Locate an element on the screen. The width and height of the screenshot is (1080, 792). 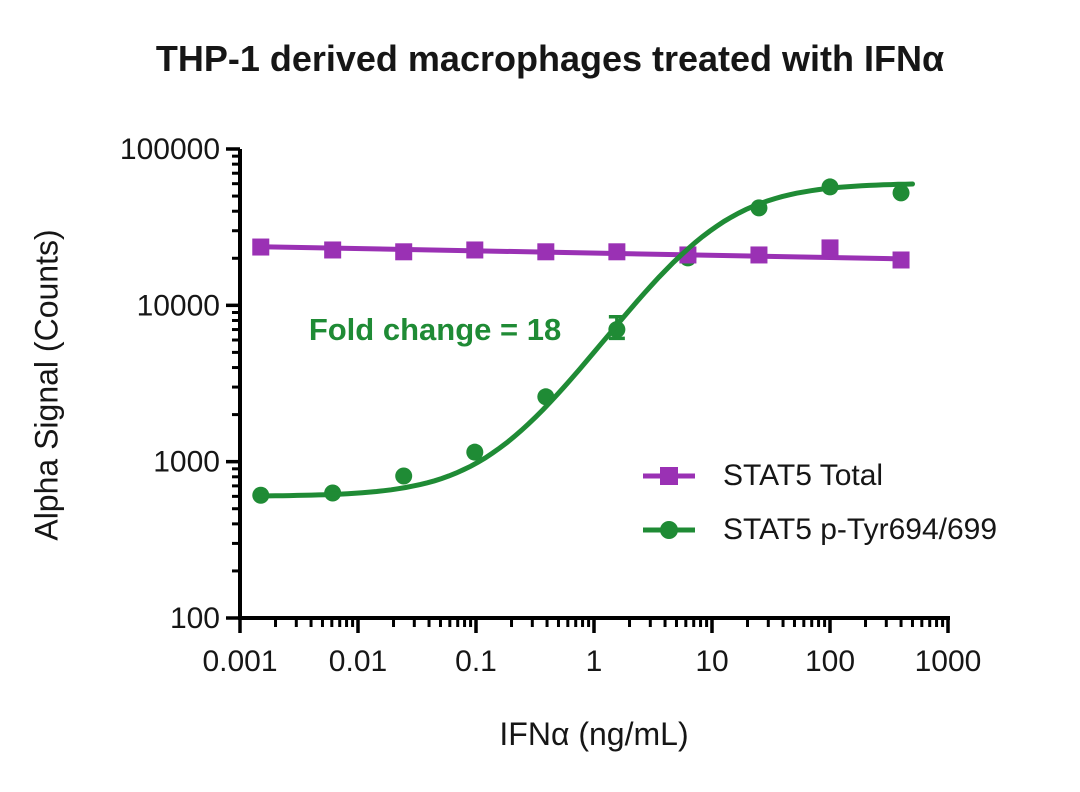
y-tick-label: 10000 is located at coordinates (178, 305).